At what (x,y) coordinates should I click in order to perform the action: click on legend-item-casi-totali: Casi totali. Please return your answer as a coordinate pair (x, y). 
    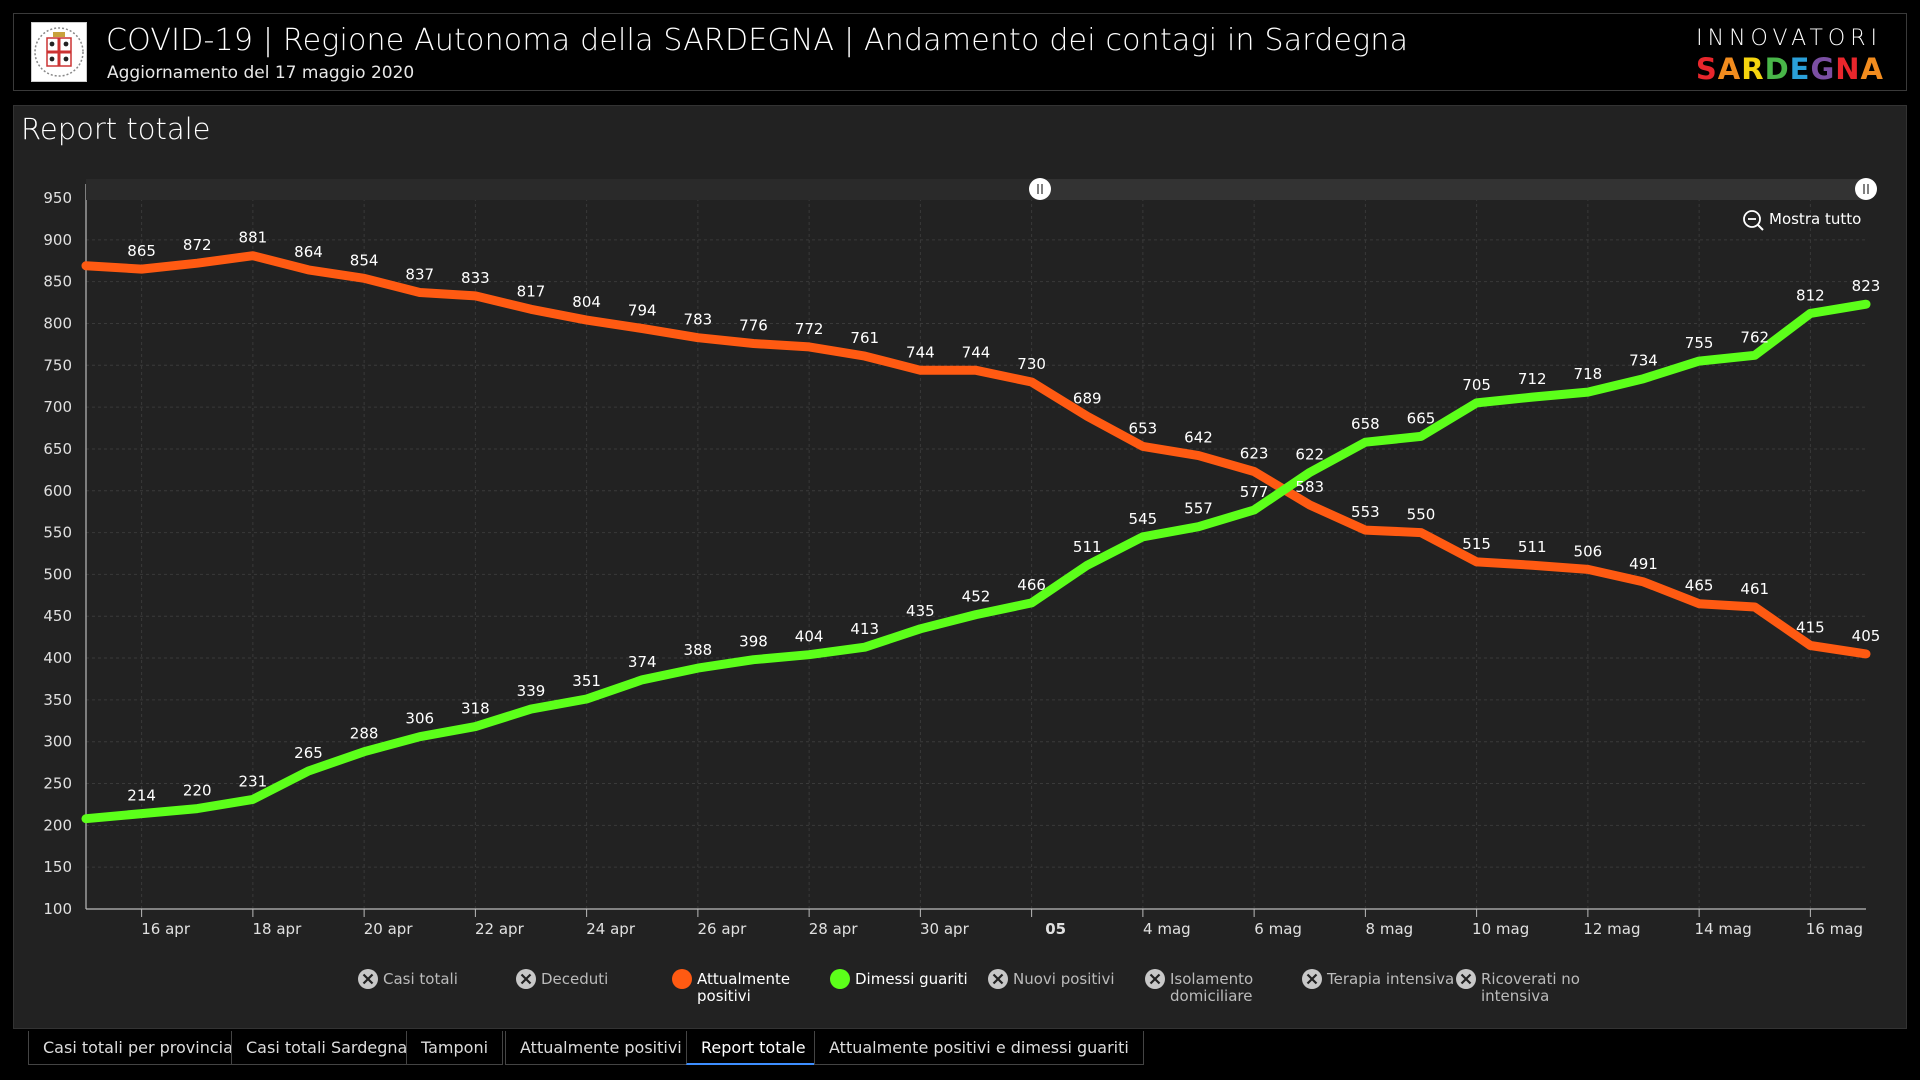
    Looking at the image, I should click on (408, 979).